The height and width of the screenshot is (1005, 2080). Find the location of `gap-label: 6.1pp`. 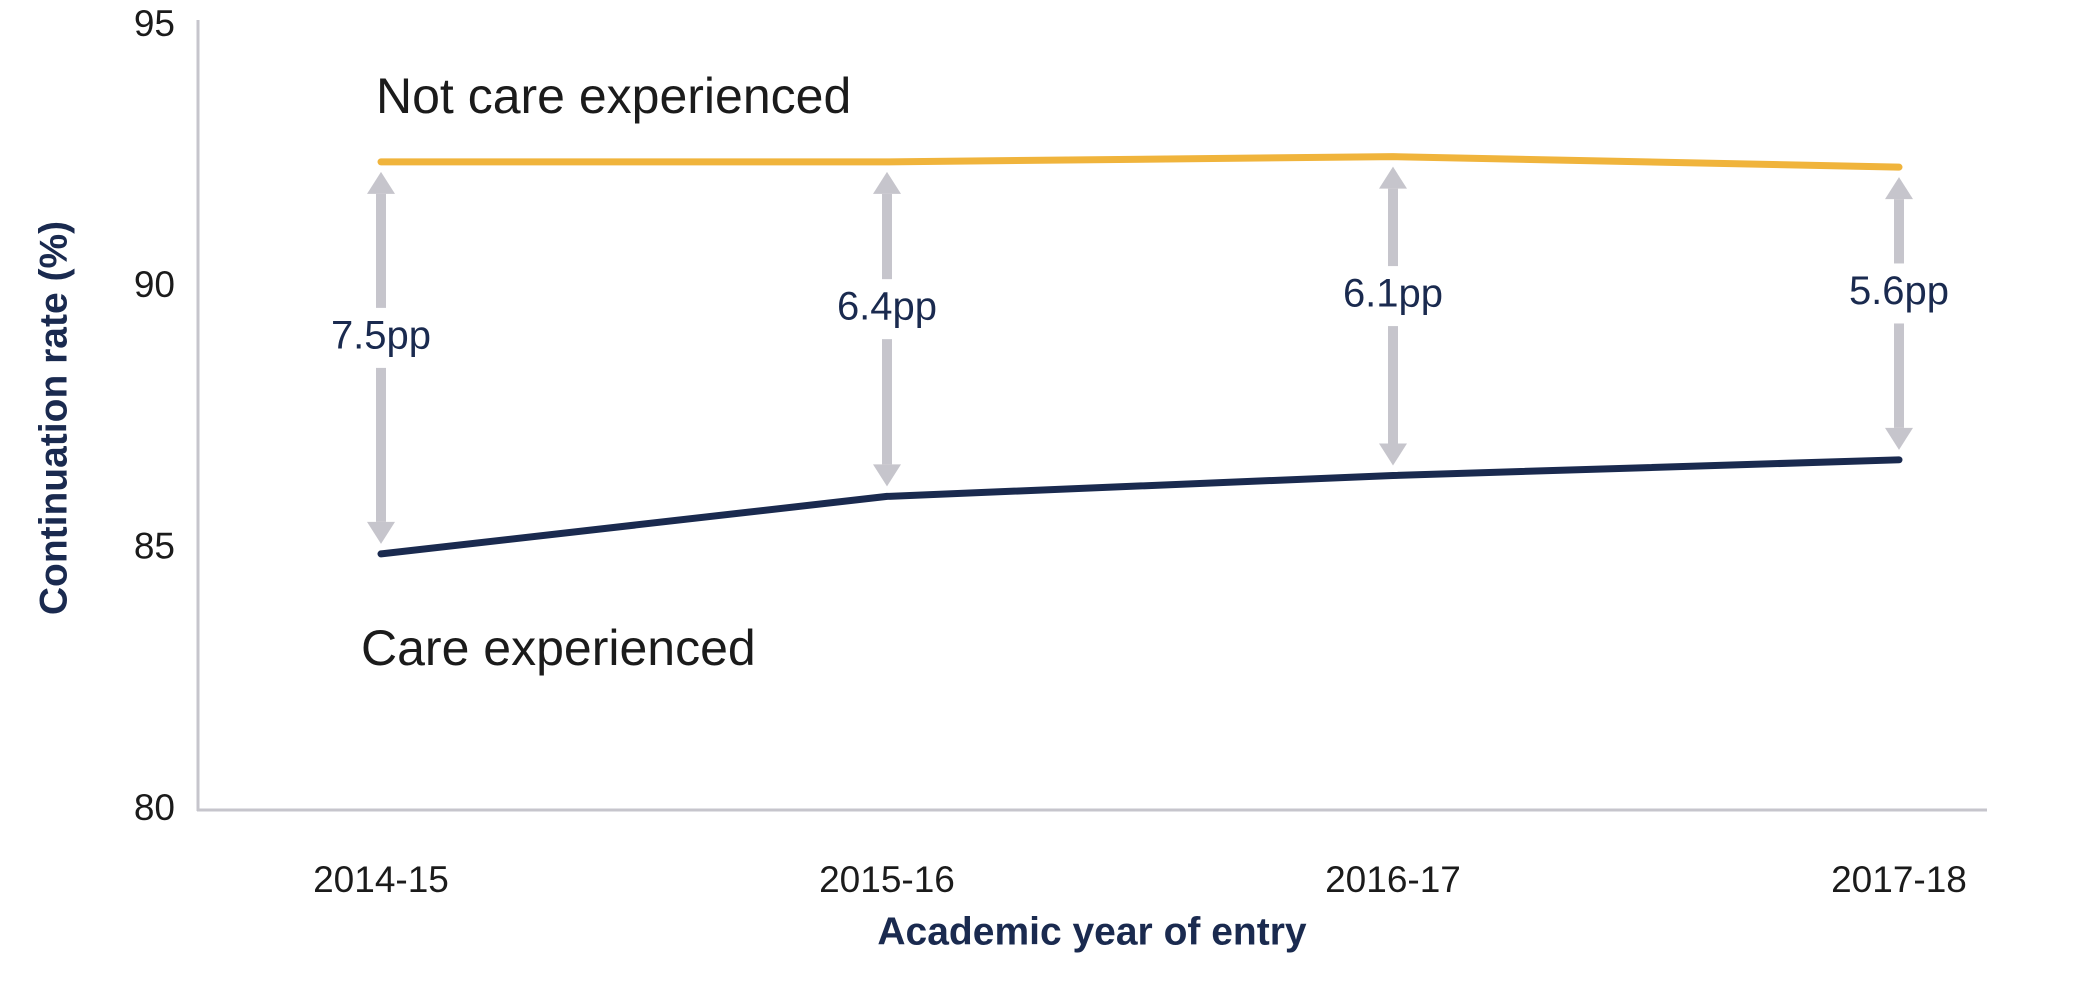

gap-label: 6.1pp is located at coordinates (1393, 294).